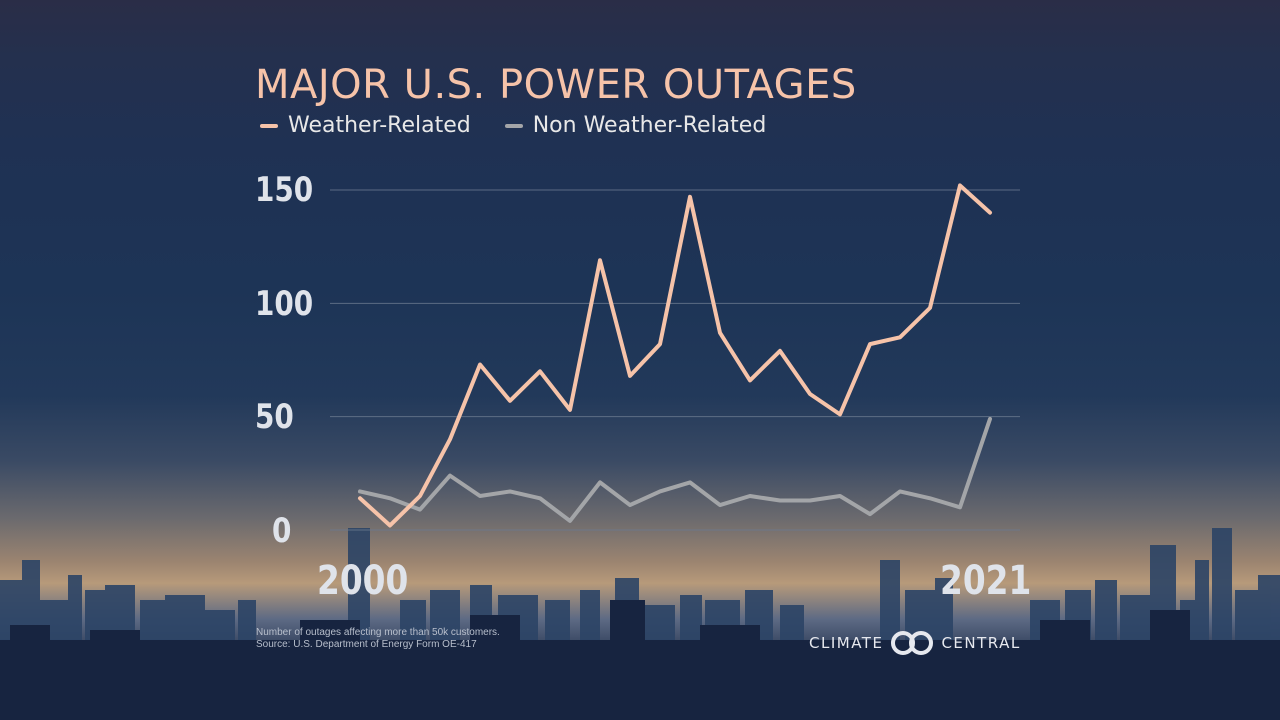  Describe the element at coordinates (379, 125) in the screenshot. I see `legend-label-weather: Weather-Related` at that location.